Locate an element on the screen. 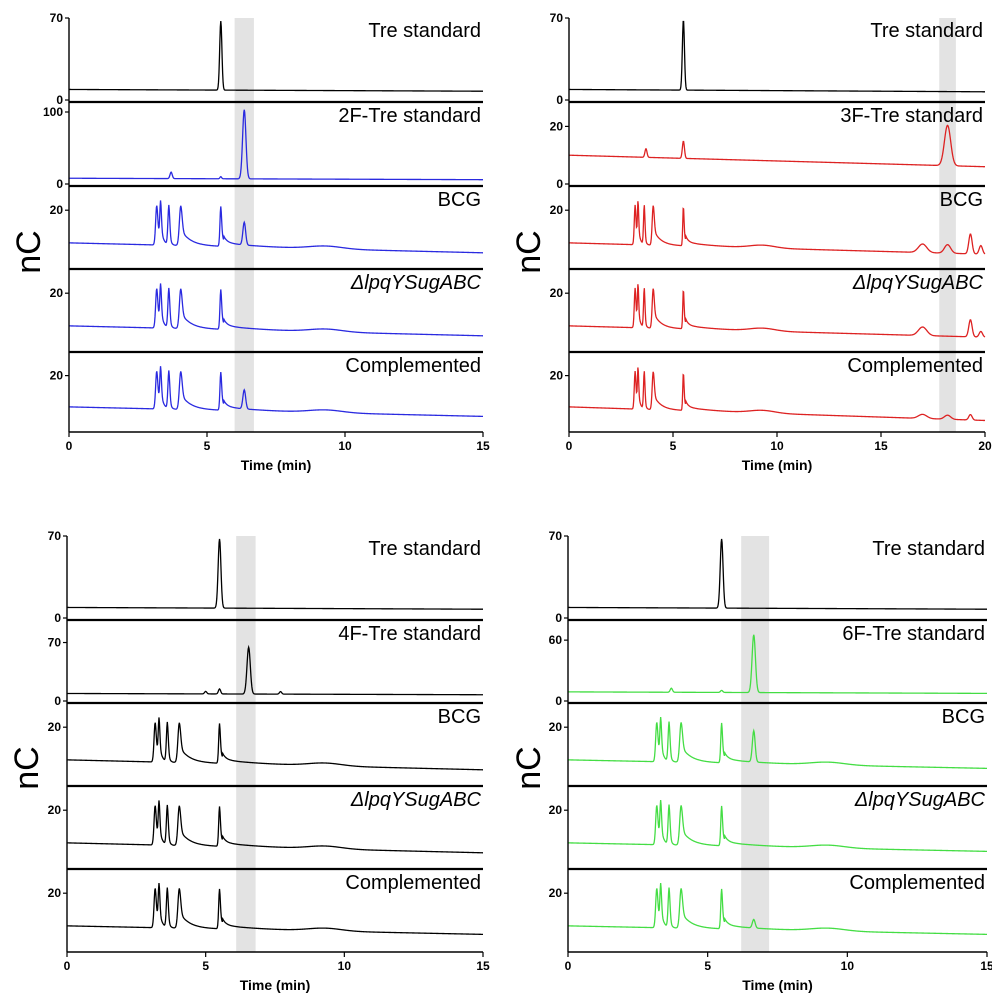  trace-label: 4F-Tre standard is located at coordinates (409, 634).